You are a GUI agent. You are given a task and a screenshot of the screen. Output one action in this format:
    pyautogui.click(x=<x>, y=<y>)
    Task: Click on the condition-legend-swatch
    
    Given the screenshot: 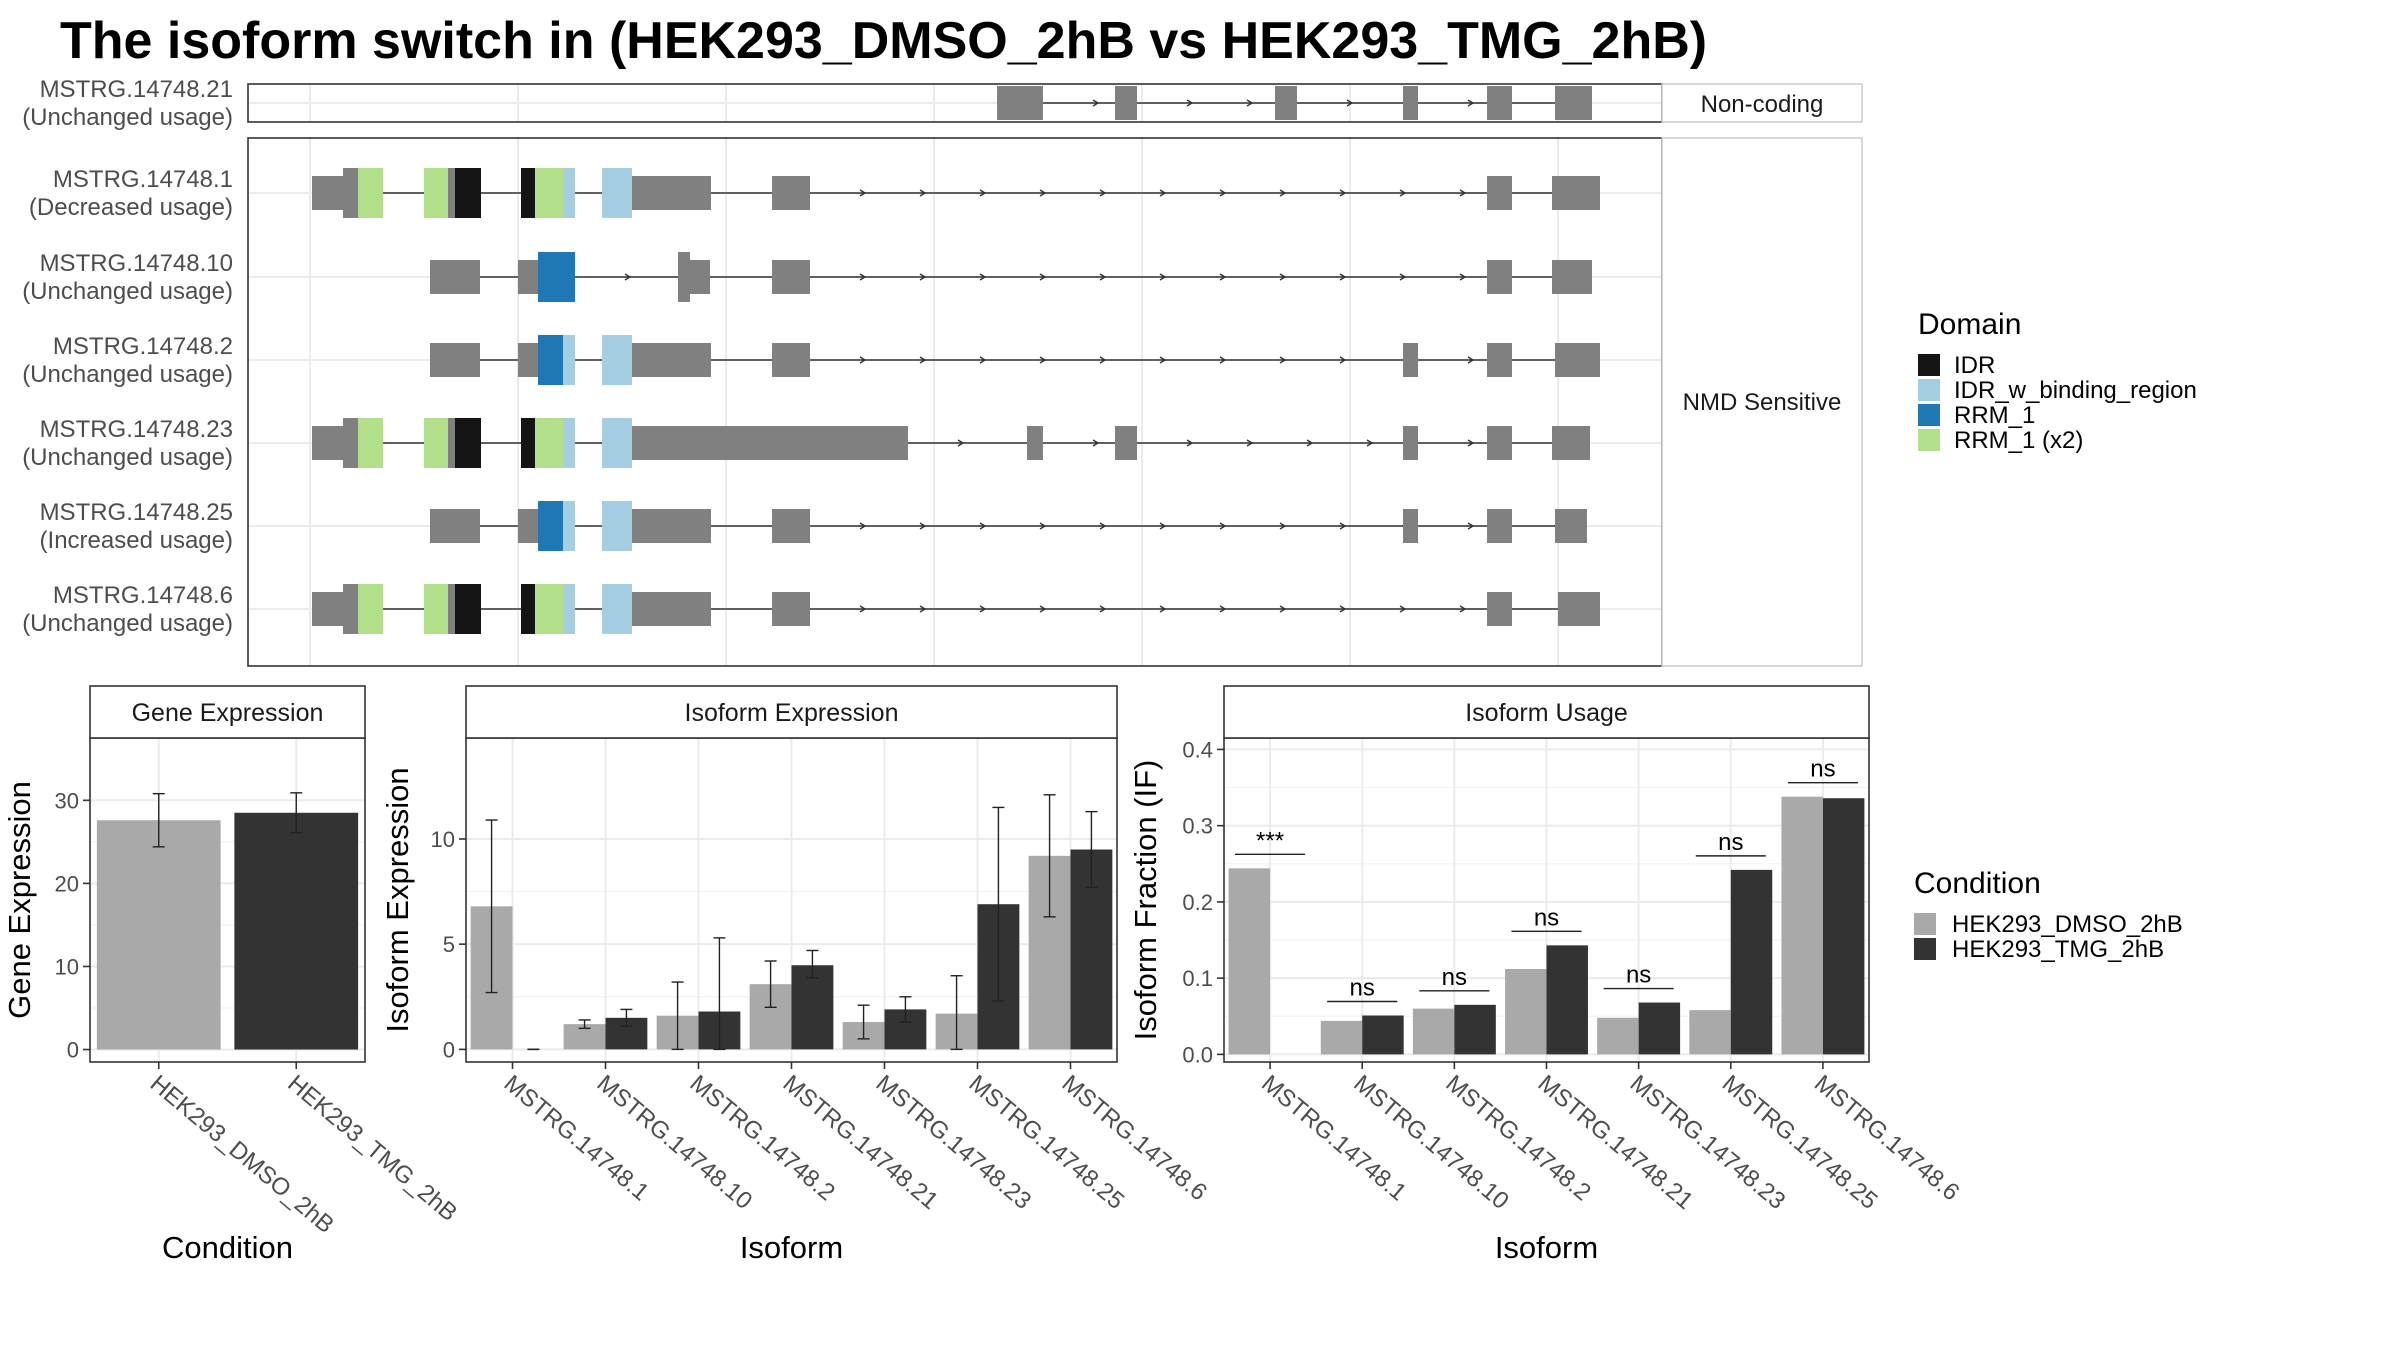 What is the action you would take?
    pyautogui.click(x=1925, y=924)
    